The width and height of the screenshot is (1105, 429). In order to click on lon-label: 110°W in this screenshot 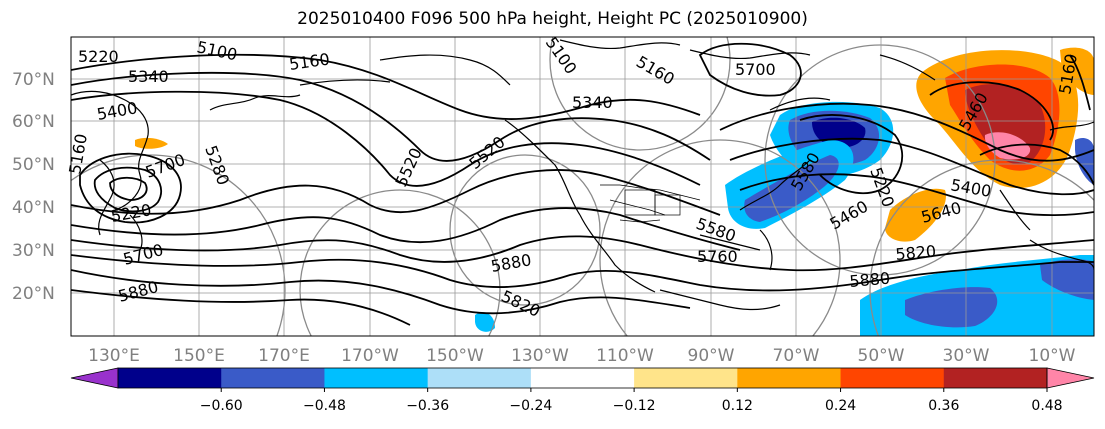, I will do `click(625, 356)`.